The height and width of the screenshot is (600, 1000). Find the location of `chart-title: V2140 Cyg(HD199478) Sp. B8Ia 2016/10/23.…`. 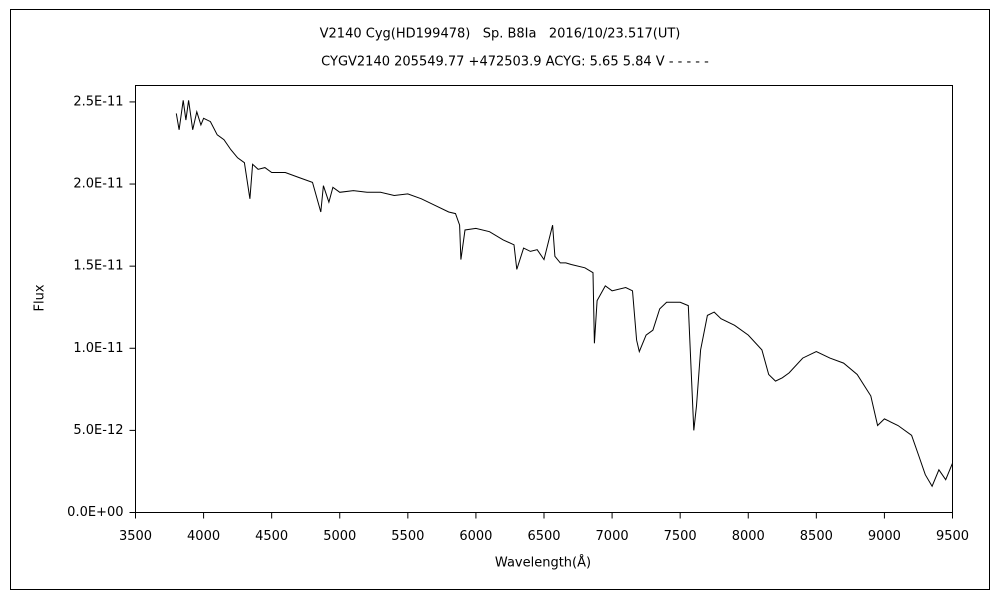

chart-title: V2140 Cyg(HD199478) Sp. B8Ia 2016/10/23.… is located at coordinates (500, 34).